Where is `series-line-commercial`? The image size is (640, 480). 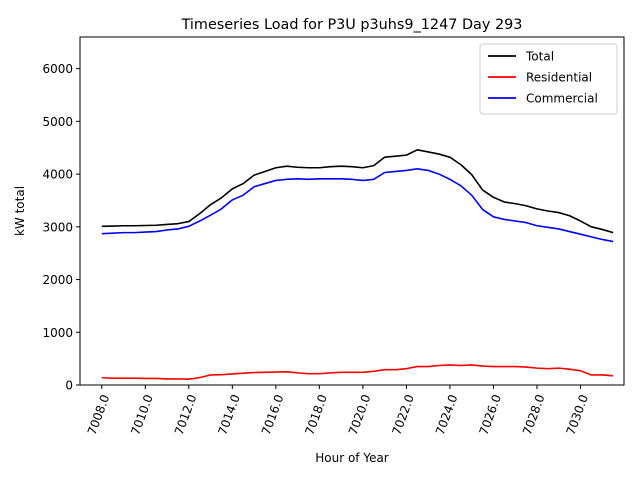 series-line-commercial is located at coordinates (357, 205).